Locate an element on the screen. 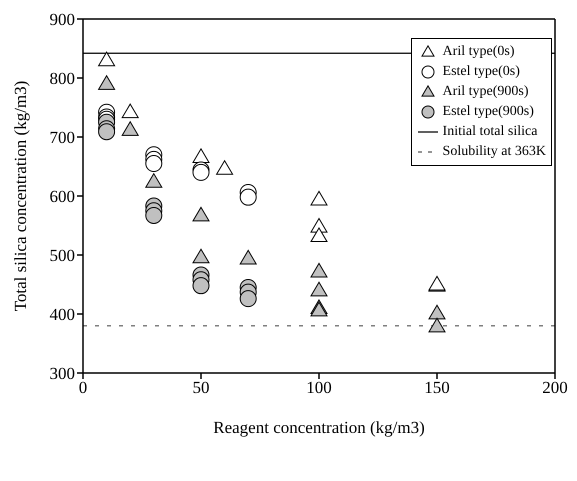  legend-label: Estel type(900s) is located at coordinates (488, 112).